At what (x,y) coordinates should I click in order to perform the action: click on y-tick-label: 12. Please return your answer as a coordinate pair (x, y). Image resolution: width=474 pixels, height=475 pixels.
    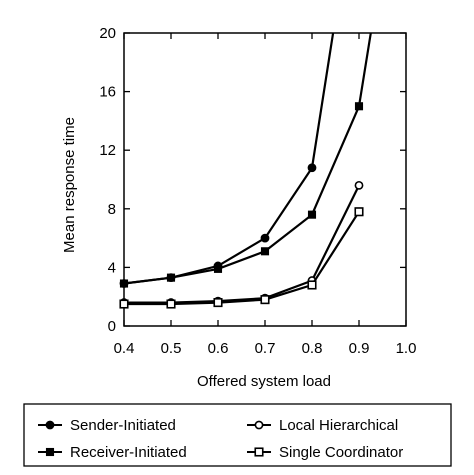
    Looking at the image, I should click on (107, 150).